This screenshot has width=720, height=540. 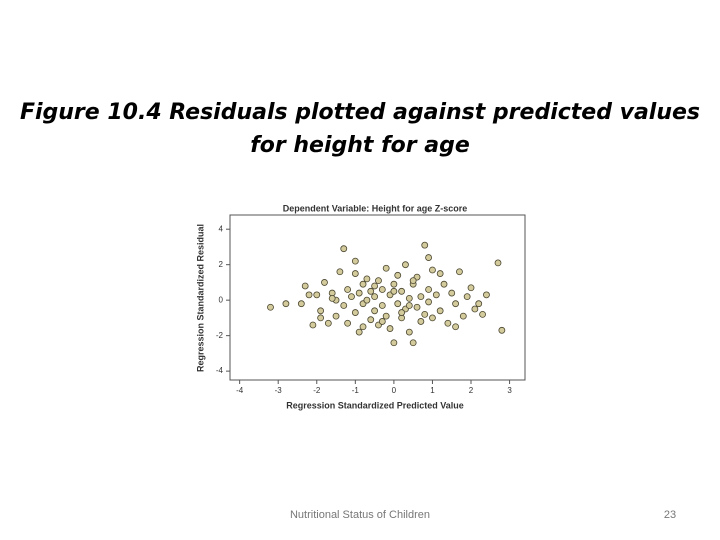 What do you see at coordinates (221, 299) in the screenshot?
I see `y-tick-label: 0` at bounding box center [221, 299].